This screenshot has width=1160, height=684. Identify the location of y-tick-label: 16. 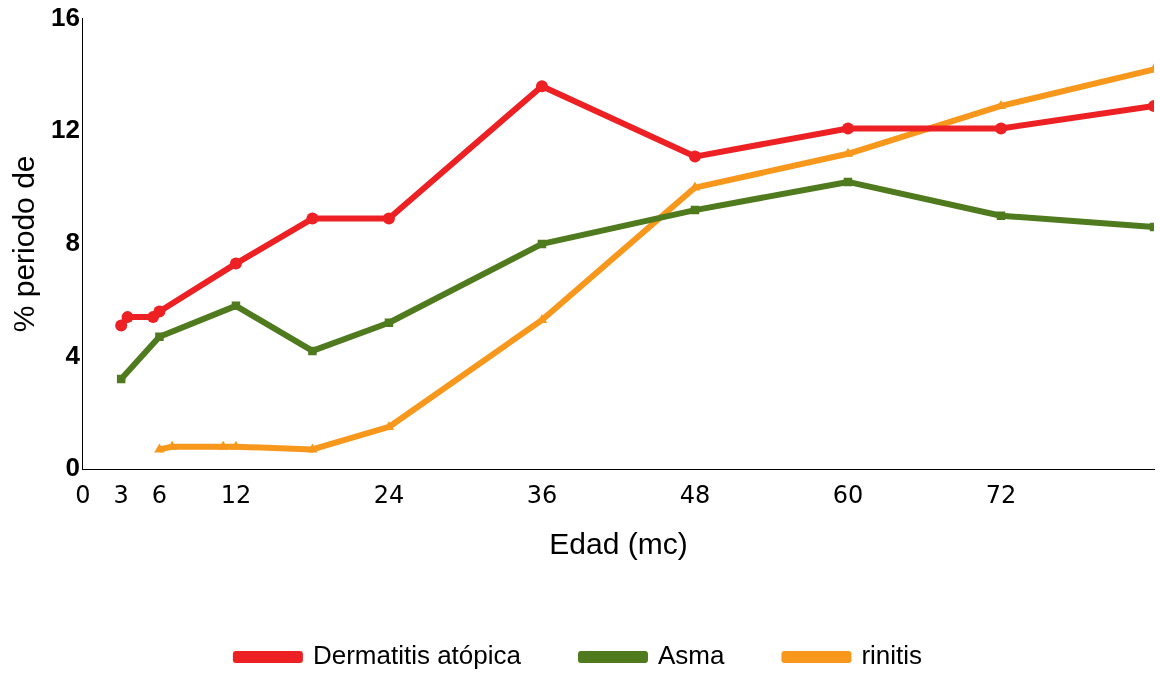
(65, 16).